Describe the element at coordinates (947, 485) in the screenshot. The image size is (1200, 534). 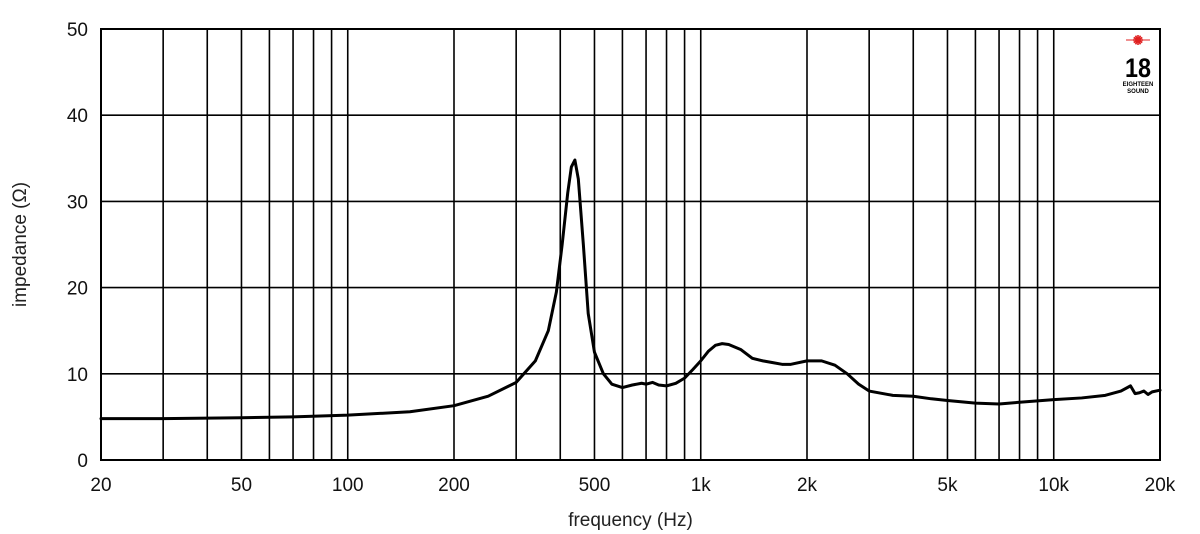
I see `x-tick-label: 5k` at that location.